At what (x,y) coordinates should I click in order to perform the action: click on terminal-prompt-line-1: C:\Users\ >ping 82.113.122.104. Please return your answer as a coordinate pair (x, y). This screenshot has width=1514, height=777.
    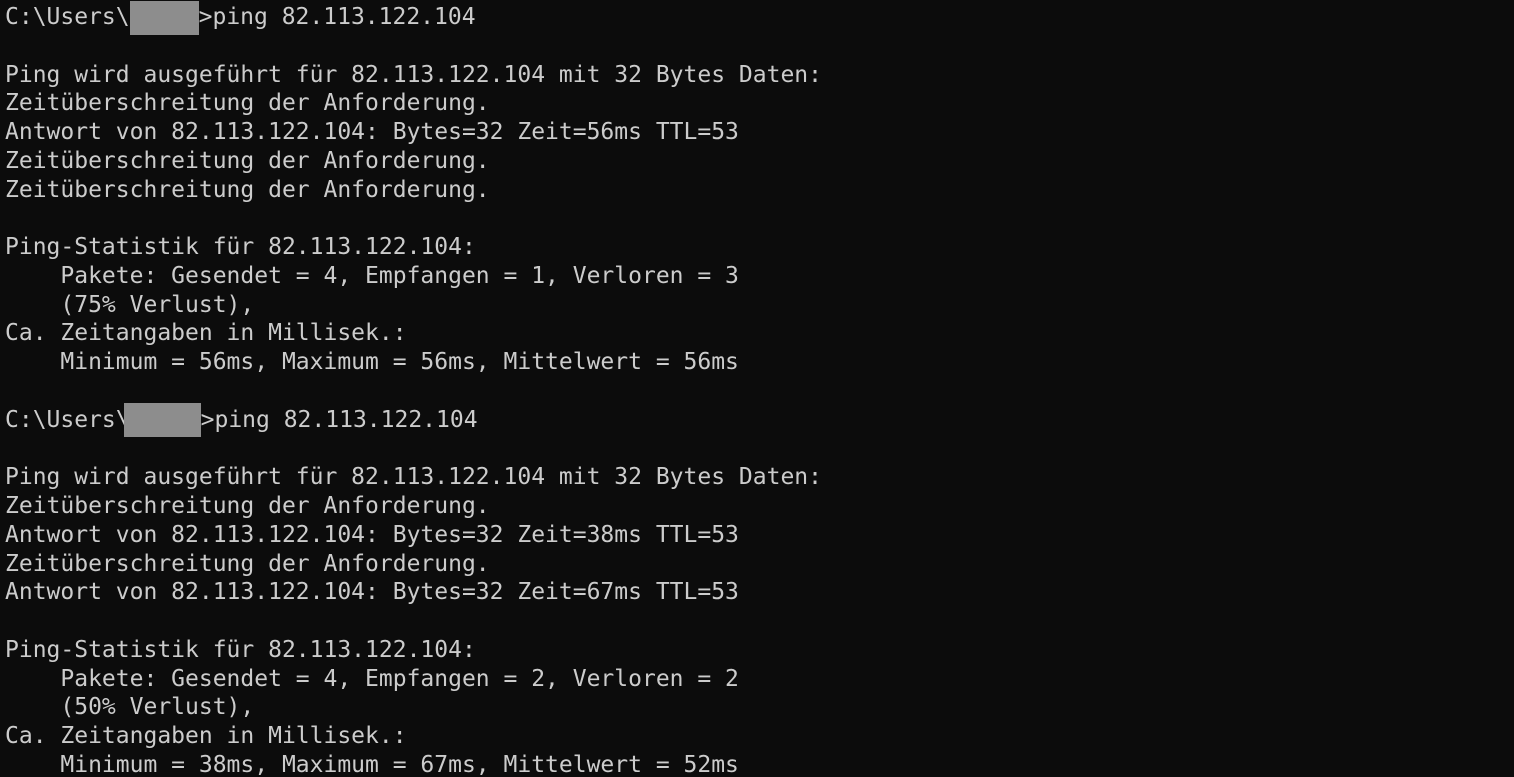
    Looking at the image, I should click on (759, 17).